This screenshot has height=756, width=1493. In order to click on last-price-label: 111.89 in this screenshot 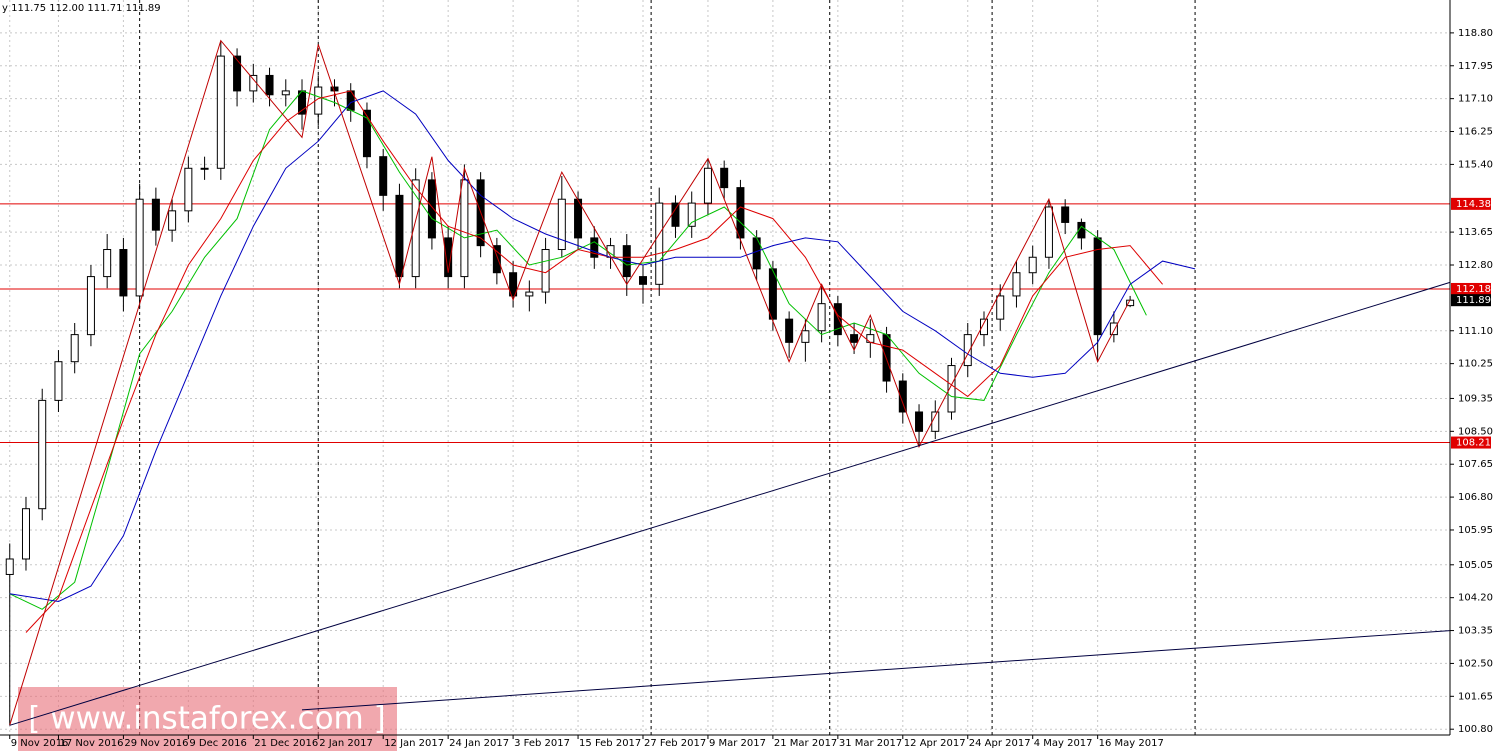, I will do `click(1473, 300)`.